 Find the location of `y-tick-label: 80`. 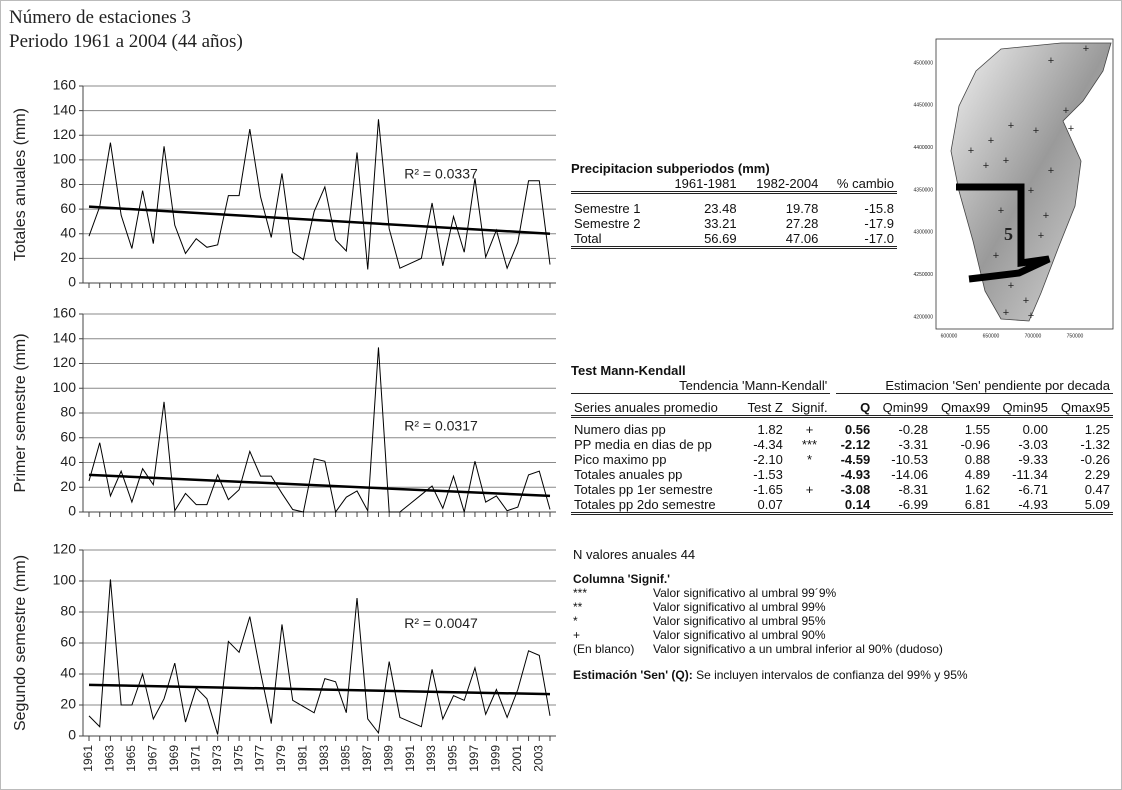

y-tick-label: 80 is located at coordinates (68, 412).